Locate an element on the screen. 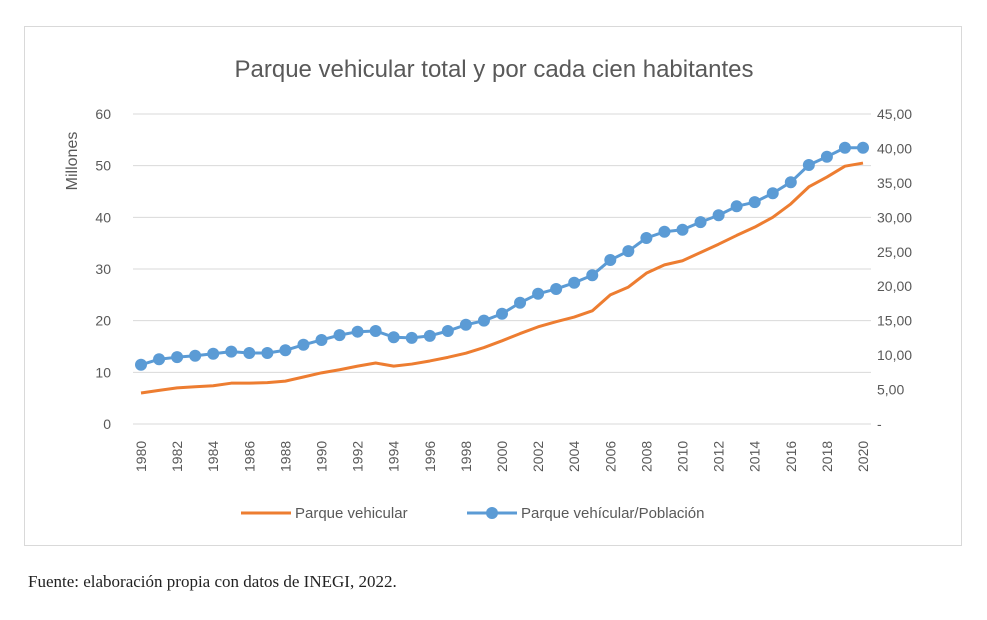 This screenshot has height=620, width=987. x-tick-label: 2012 is located at coordinates (719, 456).